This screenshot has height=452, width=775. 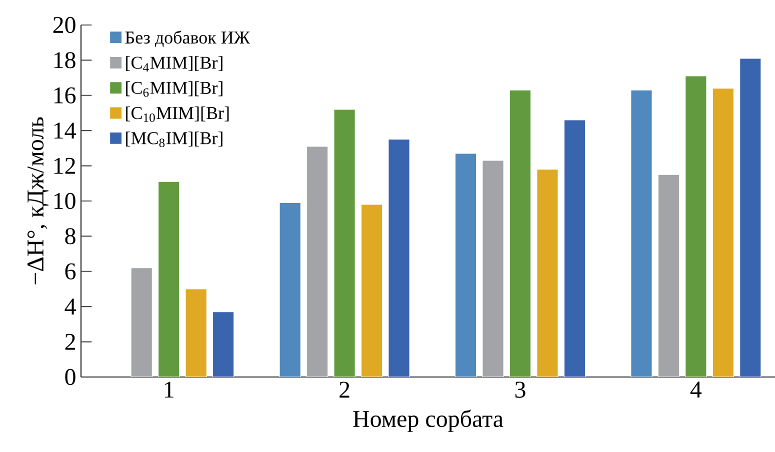 I want to click on legend-label: Без добавок ИЖ, so click(x=187, y=38).